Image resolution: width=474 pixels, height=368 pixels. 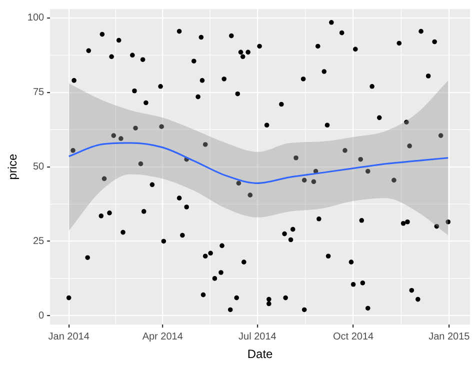 What do you see at coordinates (38, 167) in the screenshot?
I see `y-tick-label: 50` at bounding box center [38, 167].